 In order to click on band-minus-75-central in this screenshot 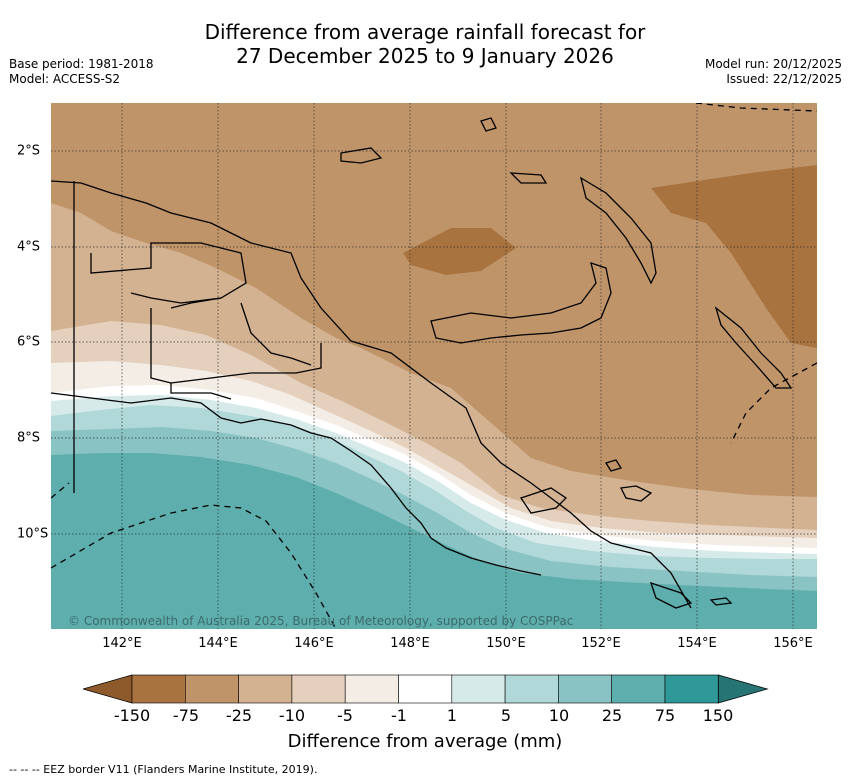, I will do `click(459, 251)`.